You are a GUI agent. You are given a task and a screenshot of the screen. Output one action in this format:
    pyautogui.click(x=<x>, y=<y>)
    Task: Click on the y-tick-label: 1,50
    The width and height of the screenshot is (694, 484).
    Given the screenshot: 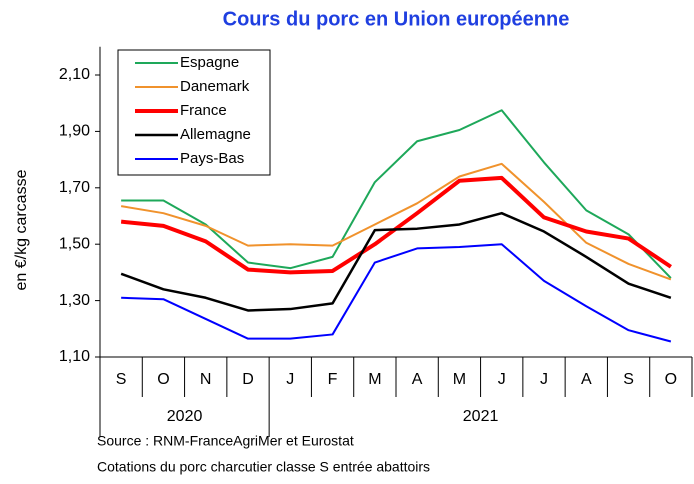 What is the action you would take?
    pyautogui.click(x=74, y=243)
    